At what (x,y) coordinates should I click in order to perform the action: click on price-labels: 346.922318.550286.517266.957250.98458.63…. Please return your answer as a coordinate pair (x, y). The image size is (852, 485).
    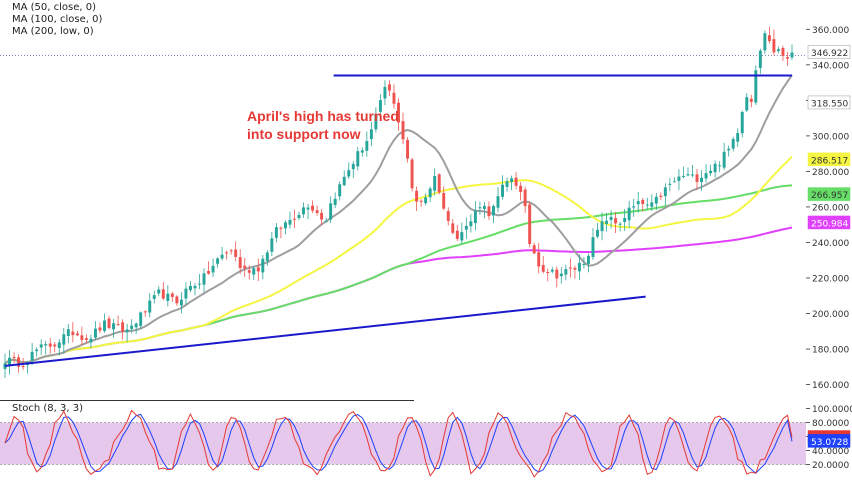
    Looking at the image, I should click on (829, 246).